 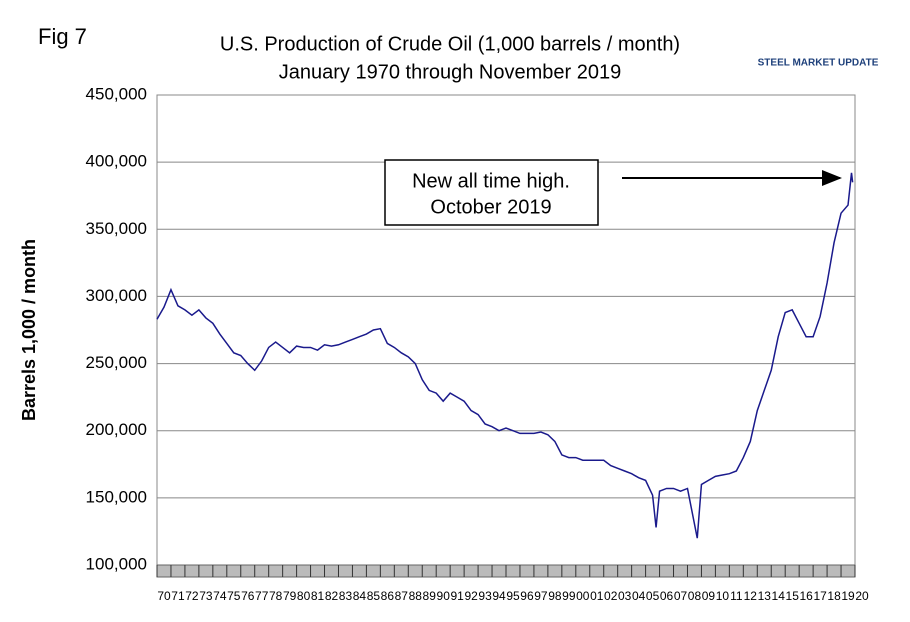 I want to click on x-tick-label: 09, so click(x=709, y=596).